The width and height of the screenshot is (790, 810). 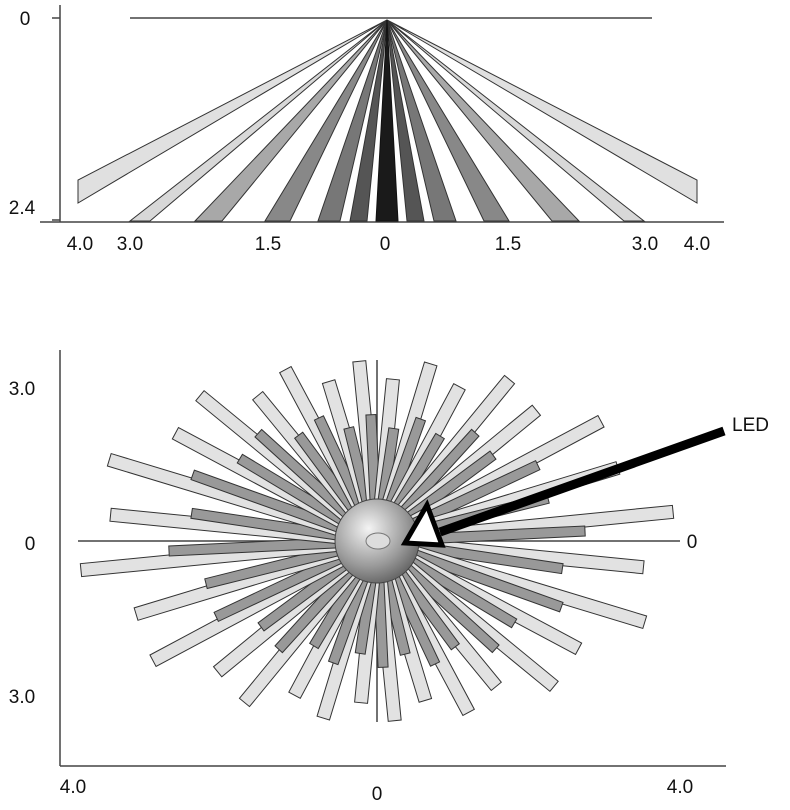 What do you see at coordinates (22, 208) in the screenshot?
I see `y-label: 2.4` at bounding box center [22, 208].